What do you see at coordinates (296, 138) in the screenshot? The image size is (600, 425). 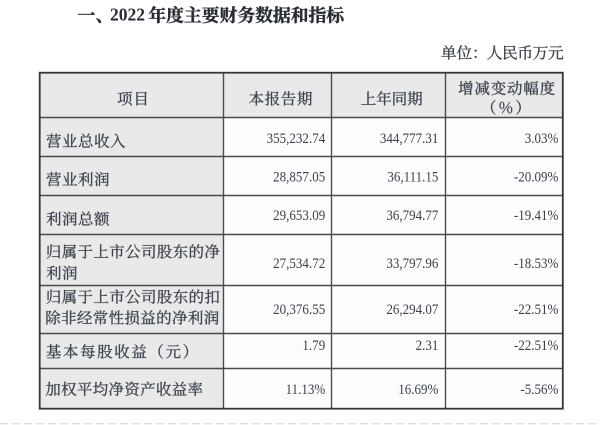 I see `svg-text: 355,232.74` at bounding box center [296, 138].